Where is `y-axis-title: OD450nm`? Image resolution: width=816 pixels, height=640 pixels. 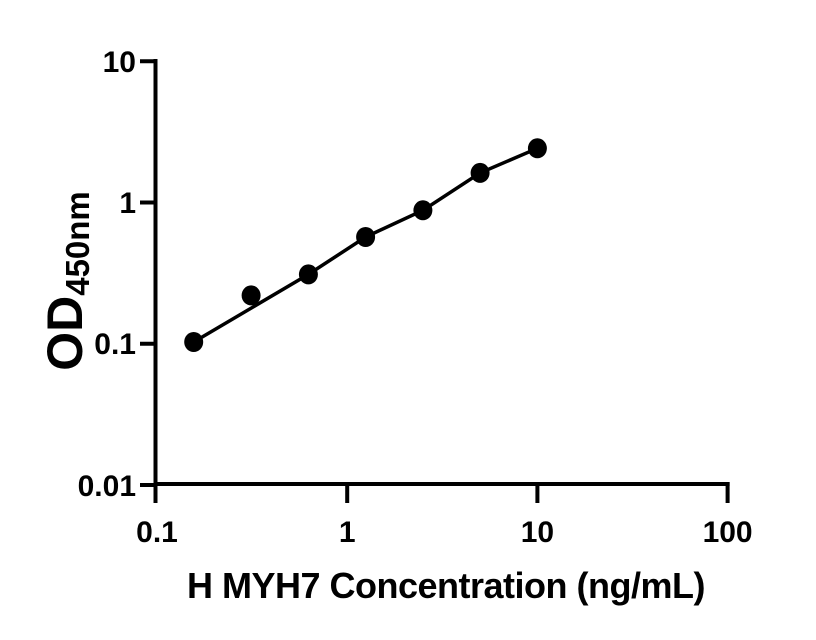
y-axis-title: OD450nm is located at coordinates (66, 281).